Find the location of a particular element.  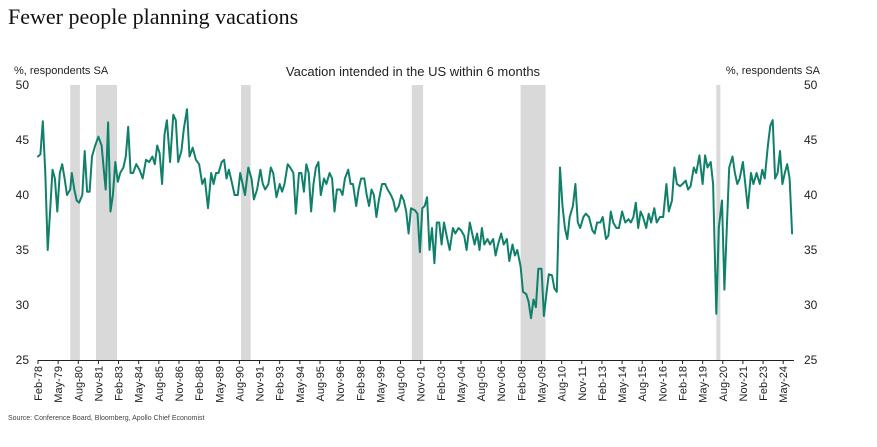

page-title: Fewer people planning vacations is located at coordinates (153, 16).